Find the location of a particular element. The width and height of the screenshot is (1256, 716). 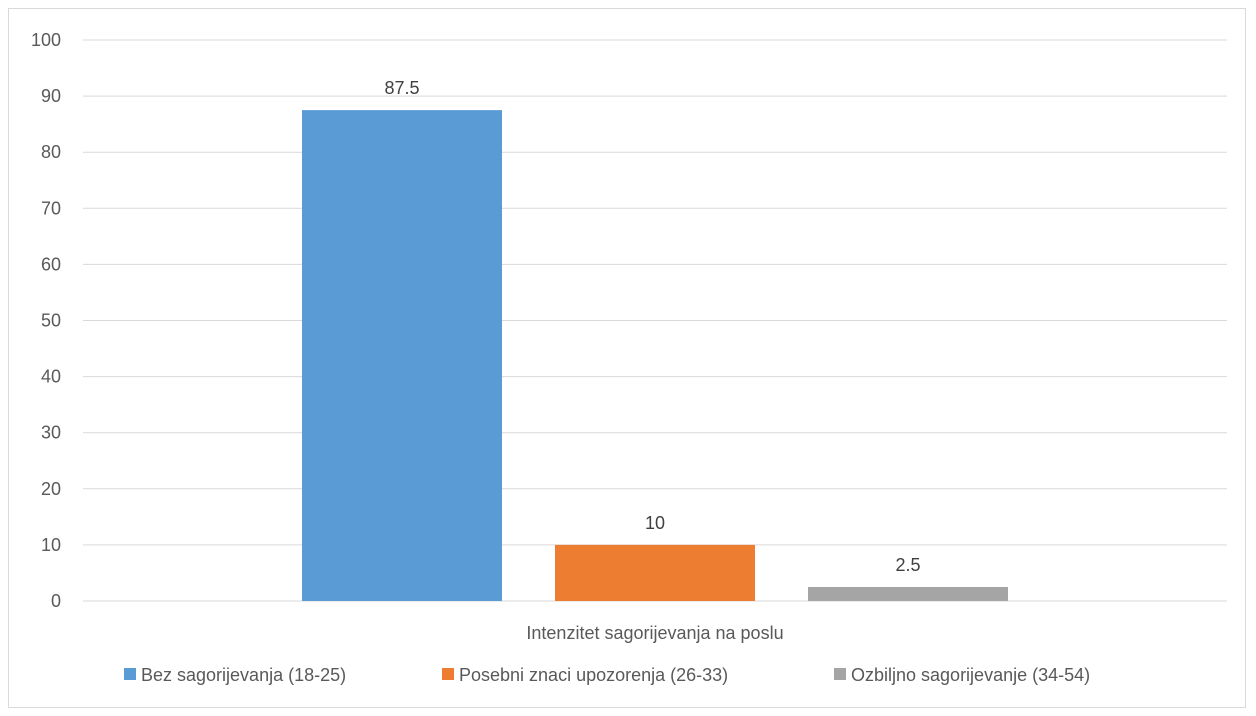

legend-label-2: Posebni znaci upozorenja (26-33) is located at coordinates (593, 675).